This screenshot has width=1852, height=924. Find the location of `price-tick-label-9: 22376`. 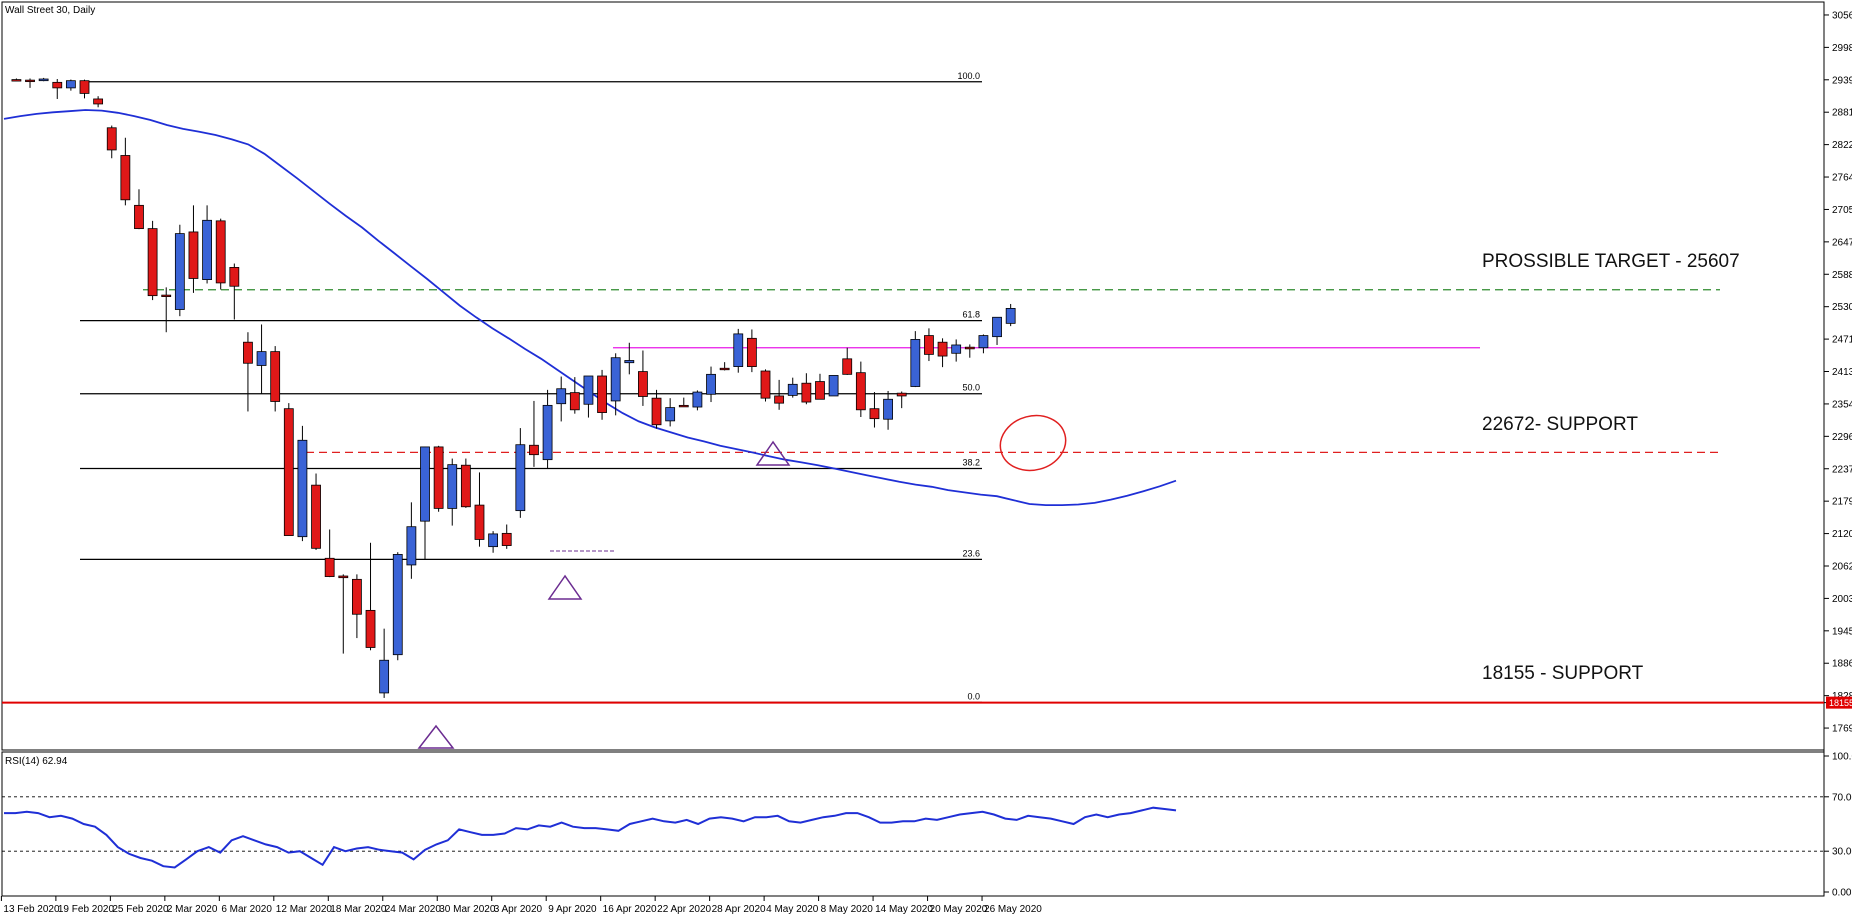

price-tick-label-9: 22376 is located at coordinates (1842, 469).